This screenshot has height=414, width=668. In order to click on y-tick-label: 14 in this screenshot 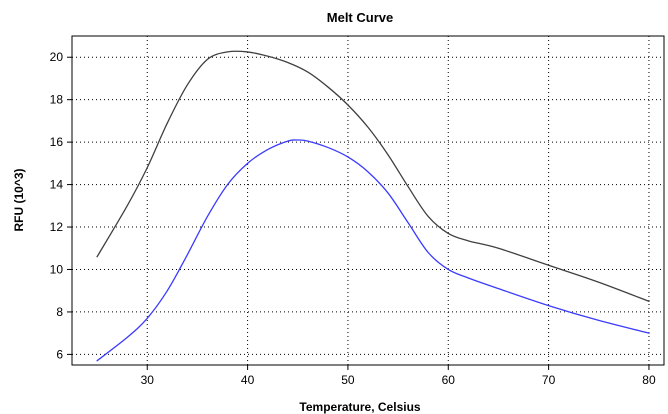, I will do `click(57, 185)`.